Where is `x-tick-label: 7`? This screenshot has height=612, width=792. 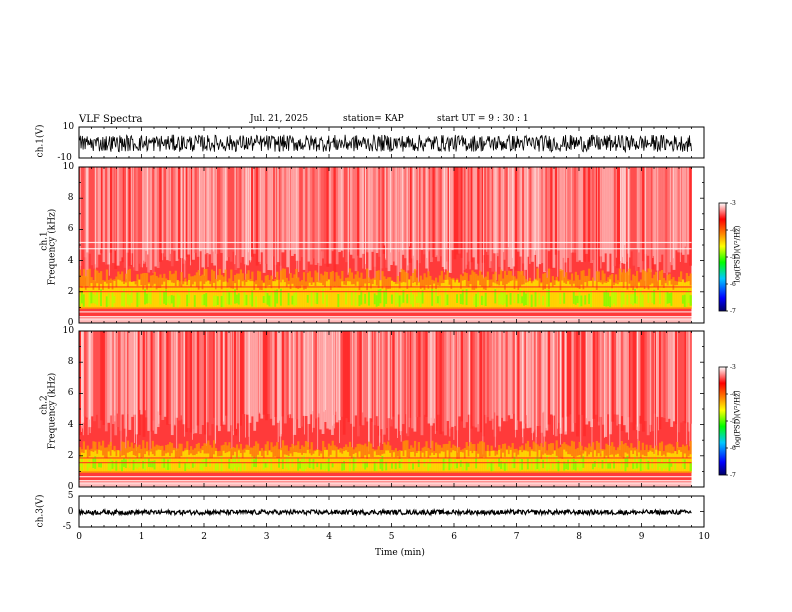
x-tick-label: 7 is located at coordinates (516, 537).